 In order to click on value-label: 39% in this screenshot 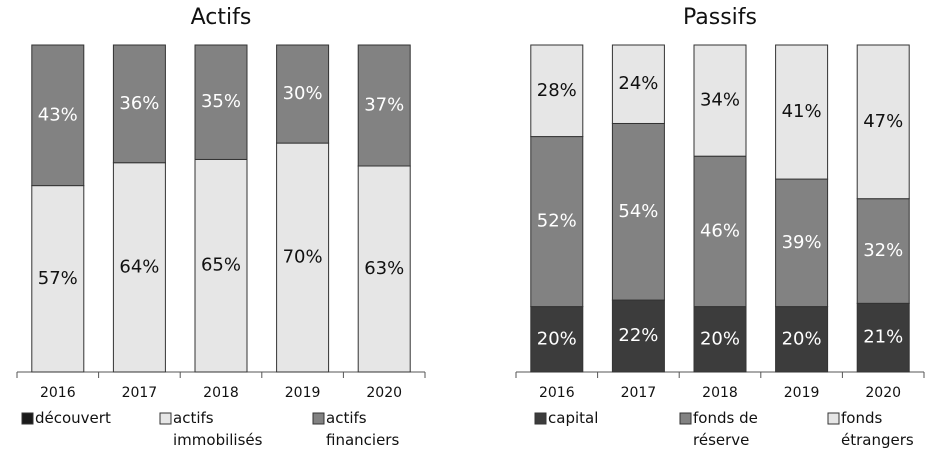, I will do `click(802, 242)`.